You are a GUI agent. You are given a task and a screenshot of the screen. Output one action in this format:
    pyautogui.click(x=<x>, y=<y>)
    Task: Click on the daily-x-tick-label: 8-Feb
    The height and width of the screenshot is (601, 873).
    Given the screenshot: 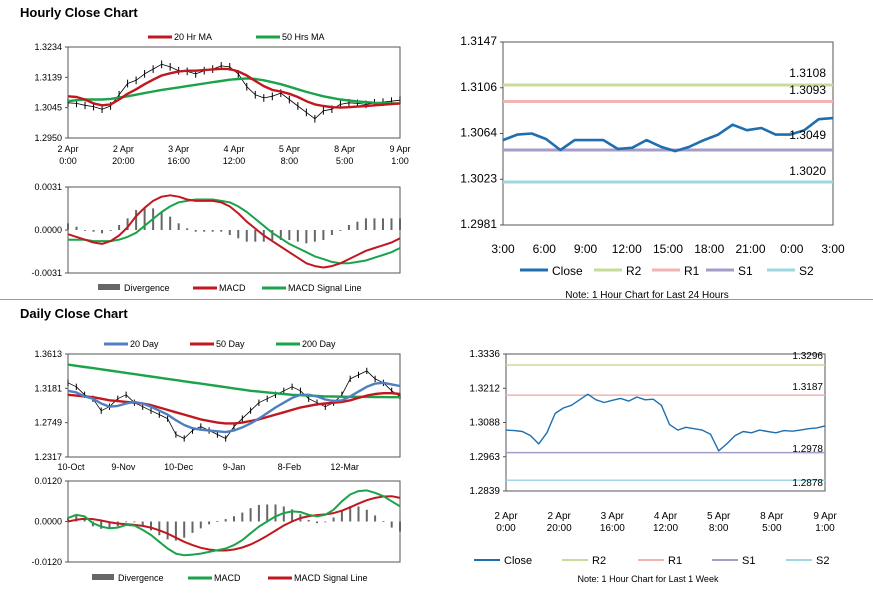 What is the action you would take?
    pyautogui.click(x=290, y=467)
    